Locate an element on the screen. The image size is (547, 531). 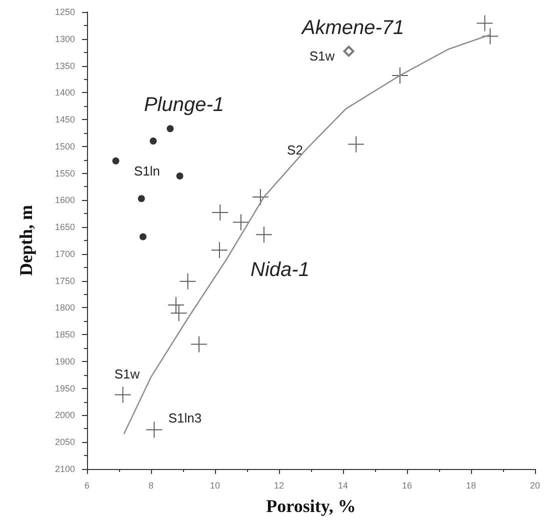
y-tick-label: 2050 is located at coordinates (64, 442).